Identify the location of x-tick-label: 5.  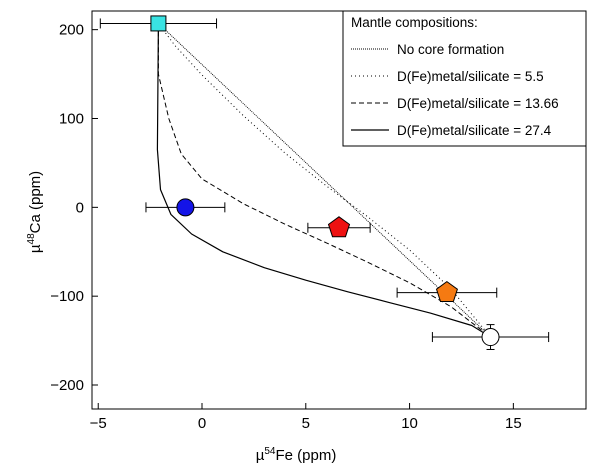
(306, 423).